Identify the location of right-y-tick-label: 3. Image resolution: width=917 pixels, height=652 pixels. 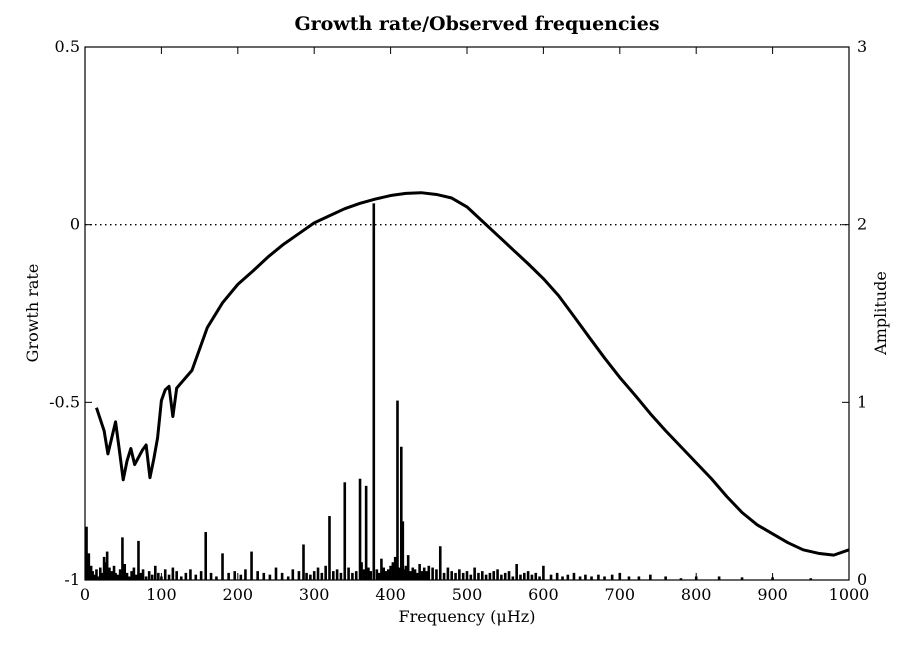
(862, 46).